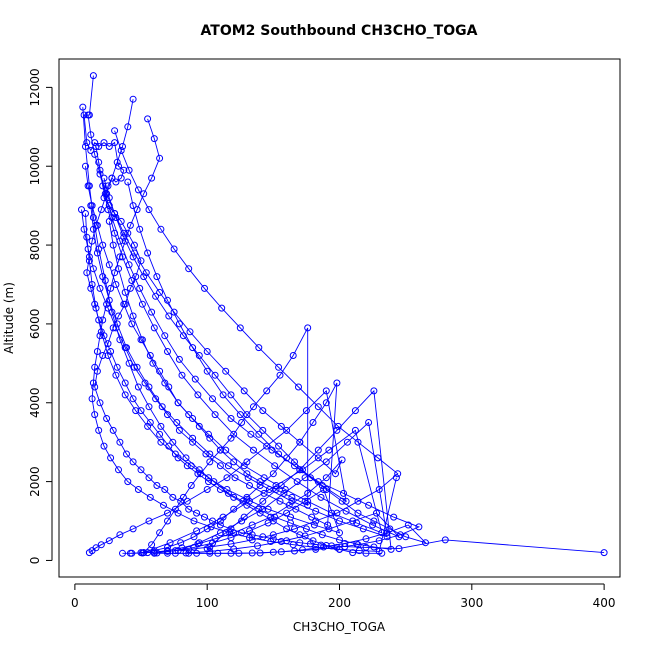  Describe the element at coordinates (339, 31) in the screenshot. I see `chart-title: ATOM2 Southbound CH3CHO_TOGA` at that location.